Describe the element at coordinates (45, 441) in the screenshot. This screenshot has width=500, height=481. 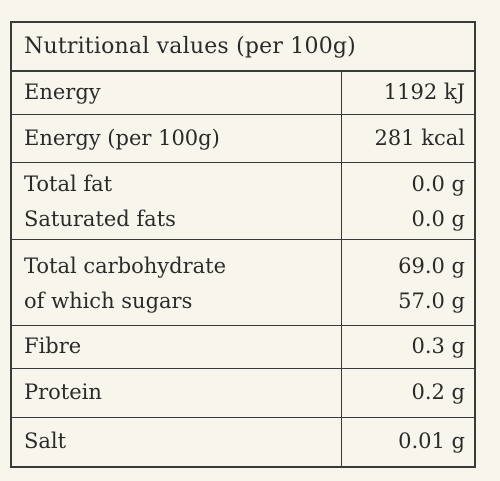
I see `row-label: Salt` at that location.